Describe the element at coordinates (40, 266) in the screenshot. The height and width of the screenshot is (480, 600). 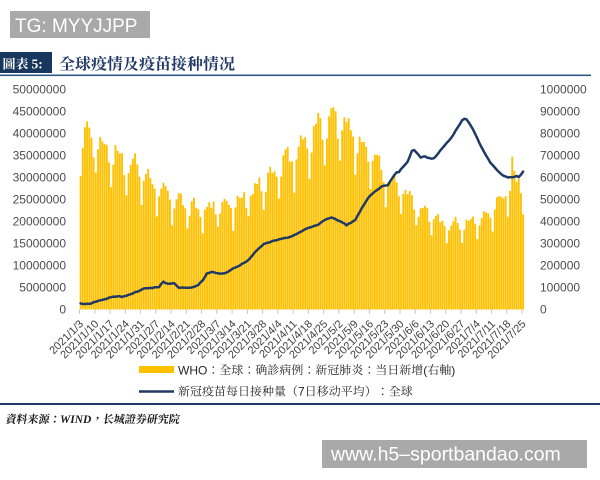
I see `svg-text: 10000000` at that location.